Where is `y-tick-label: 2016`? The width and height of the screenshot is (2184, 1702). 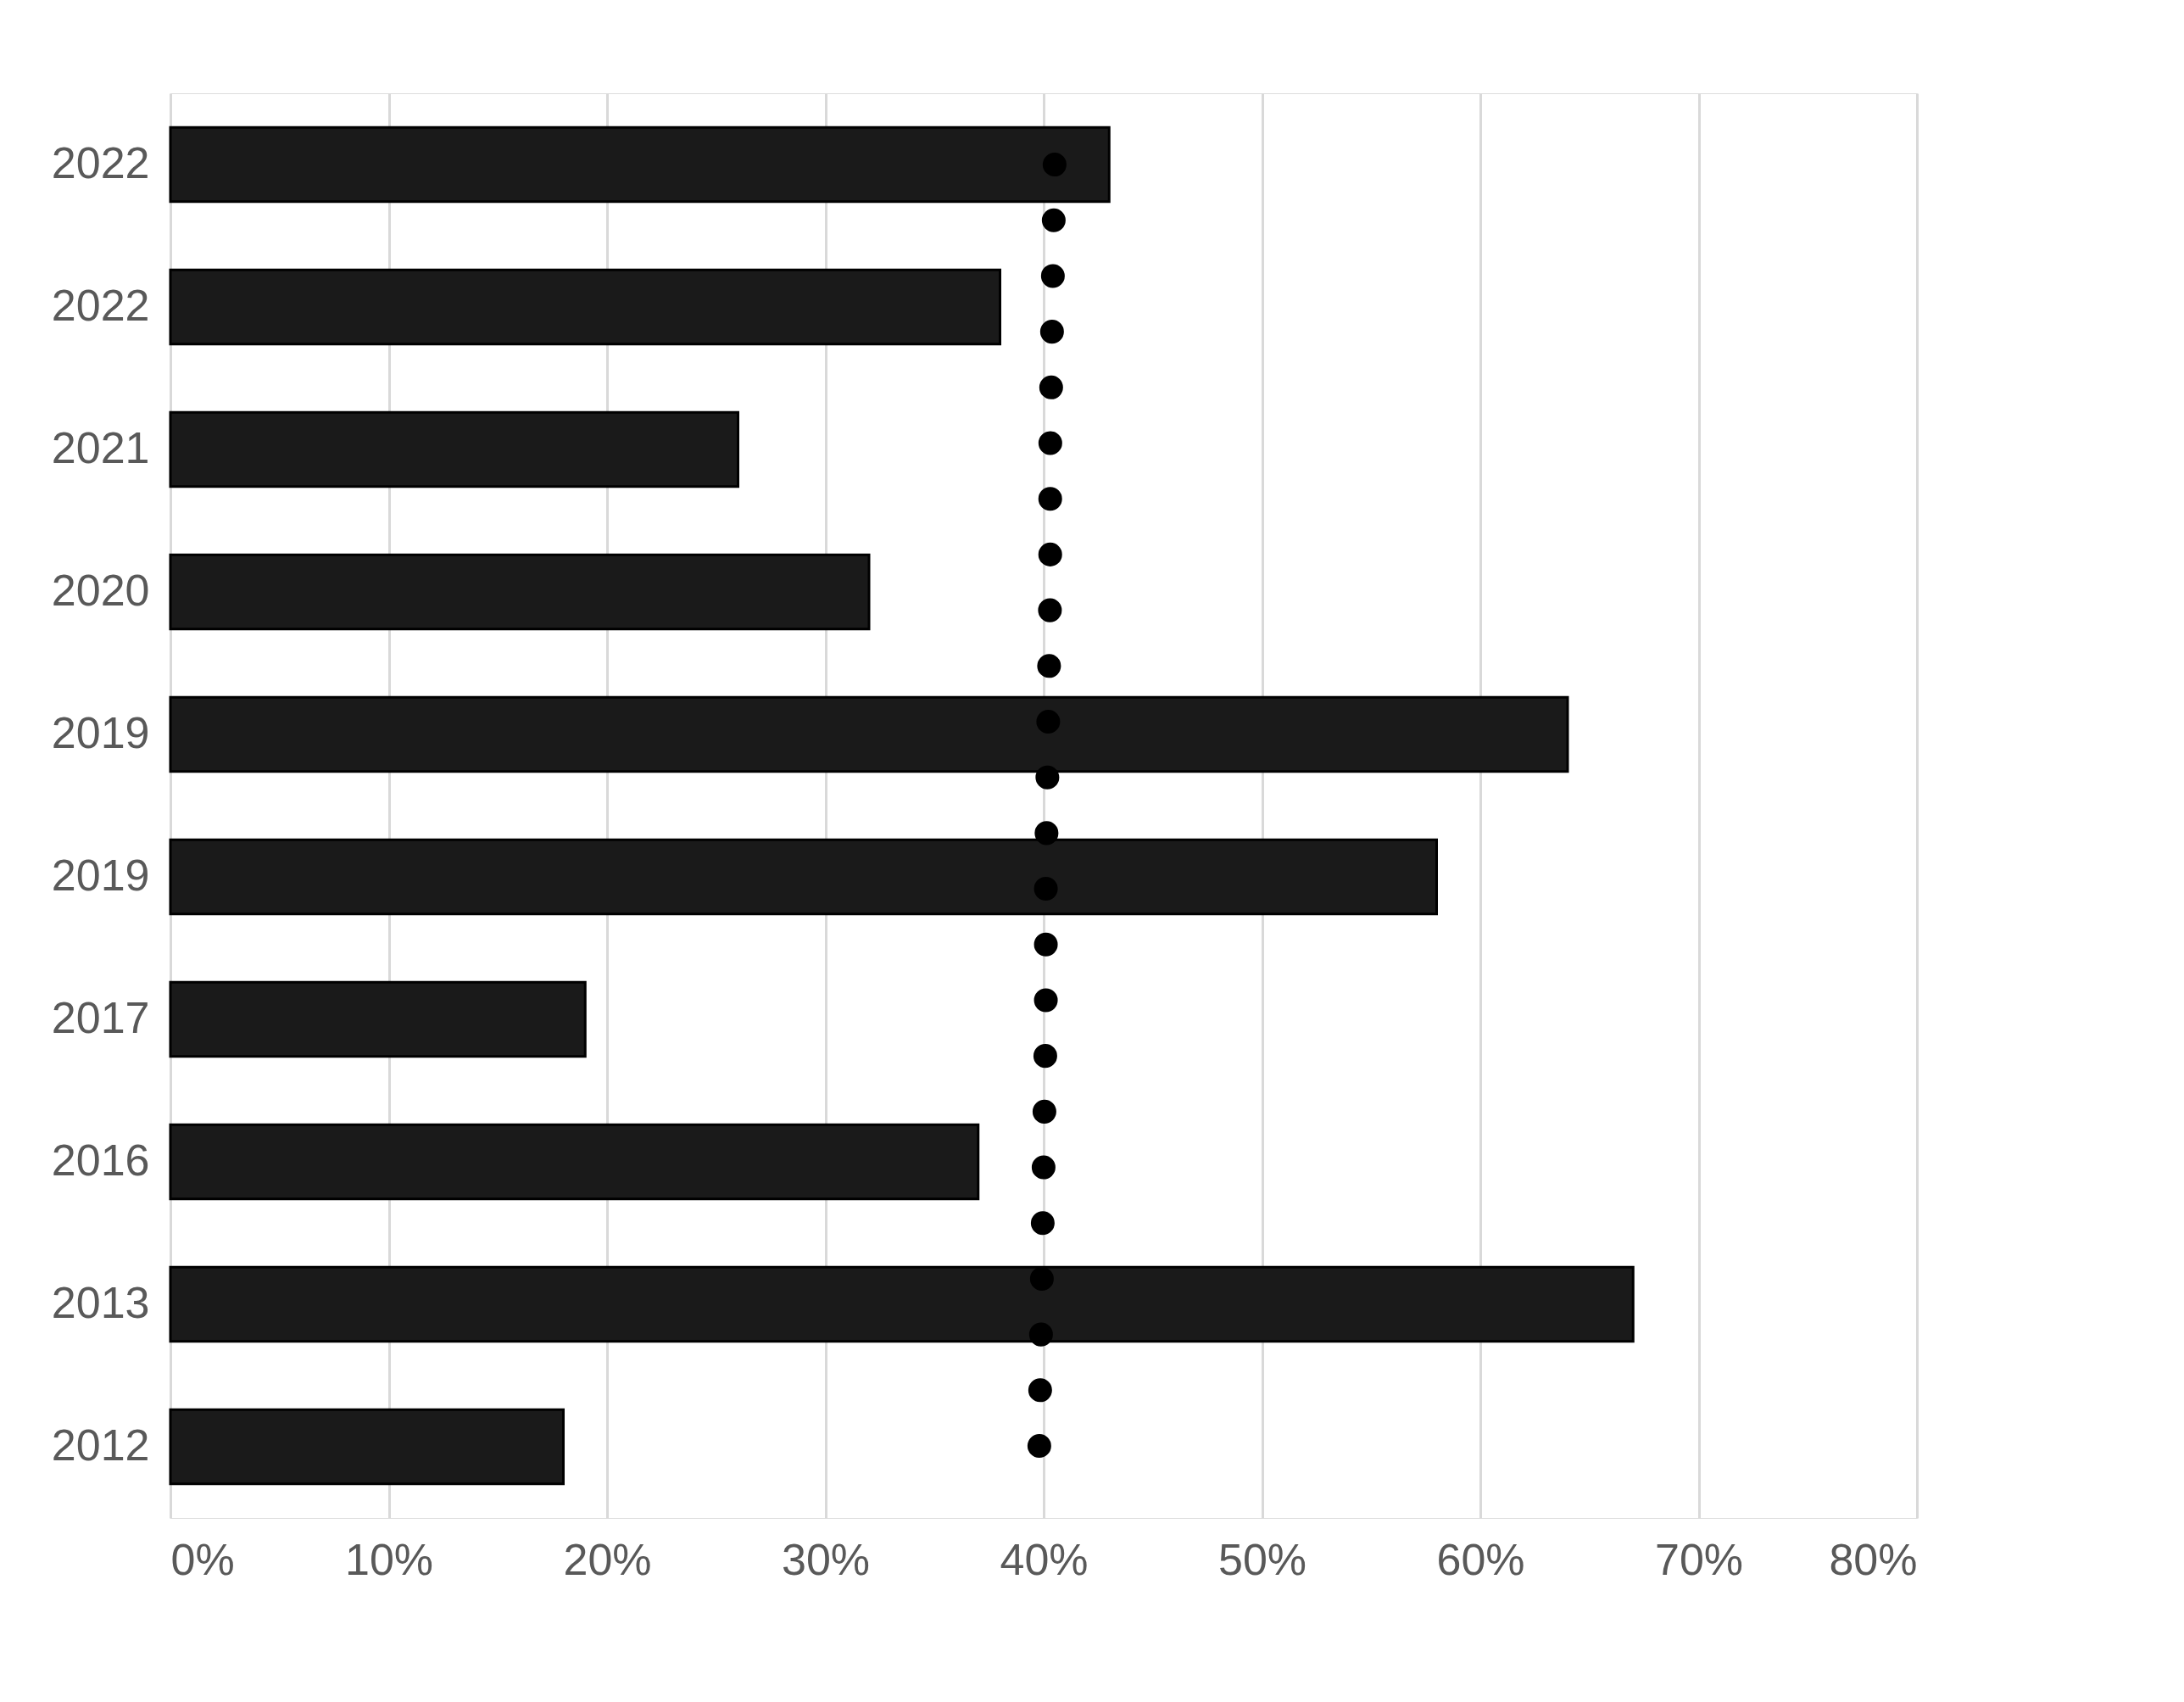
y-tick-label: 2016 is located at coordinates (100, 1160).